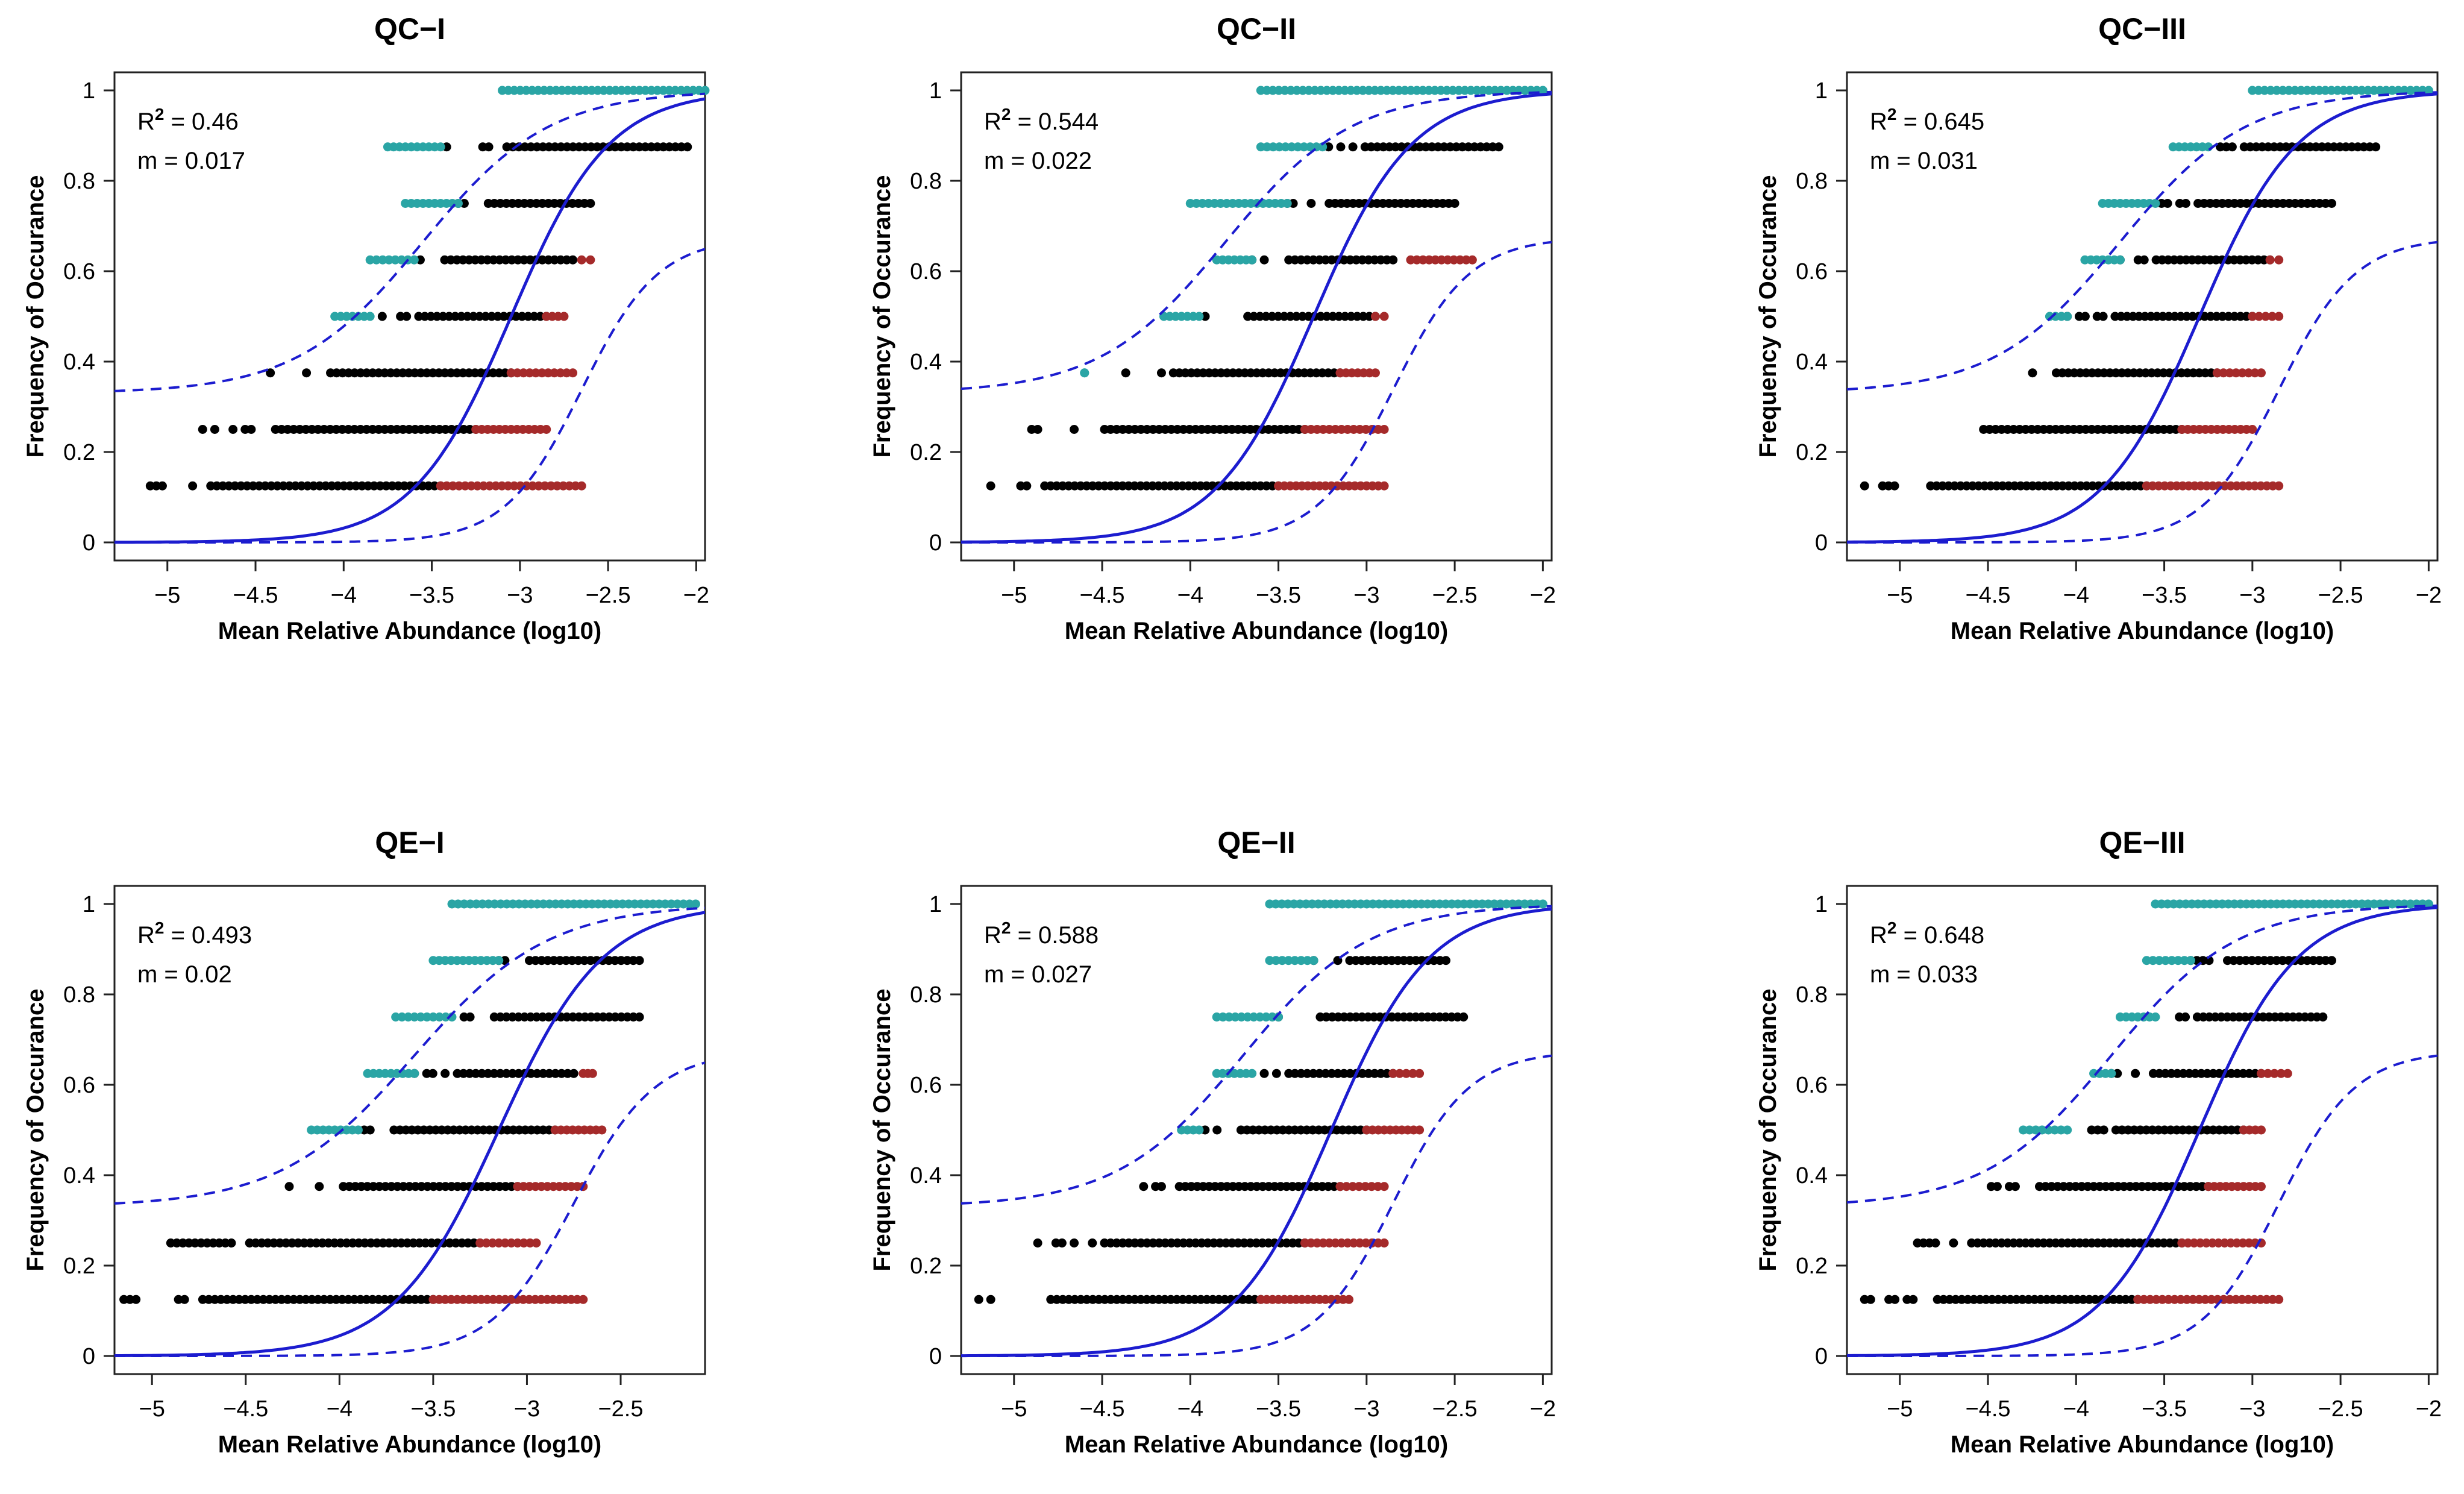 The image size is (2464, 1494). I want to click on r-squared-value: = 0.46, so click(201, 121).